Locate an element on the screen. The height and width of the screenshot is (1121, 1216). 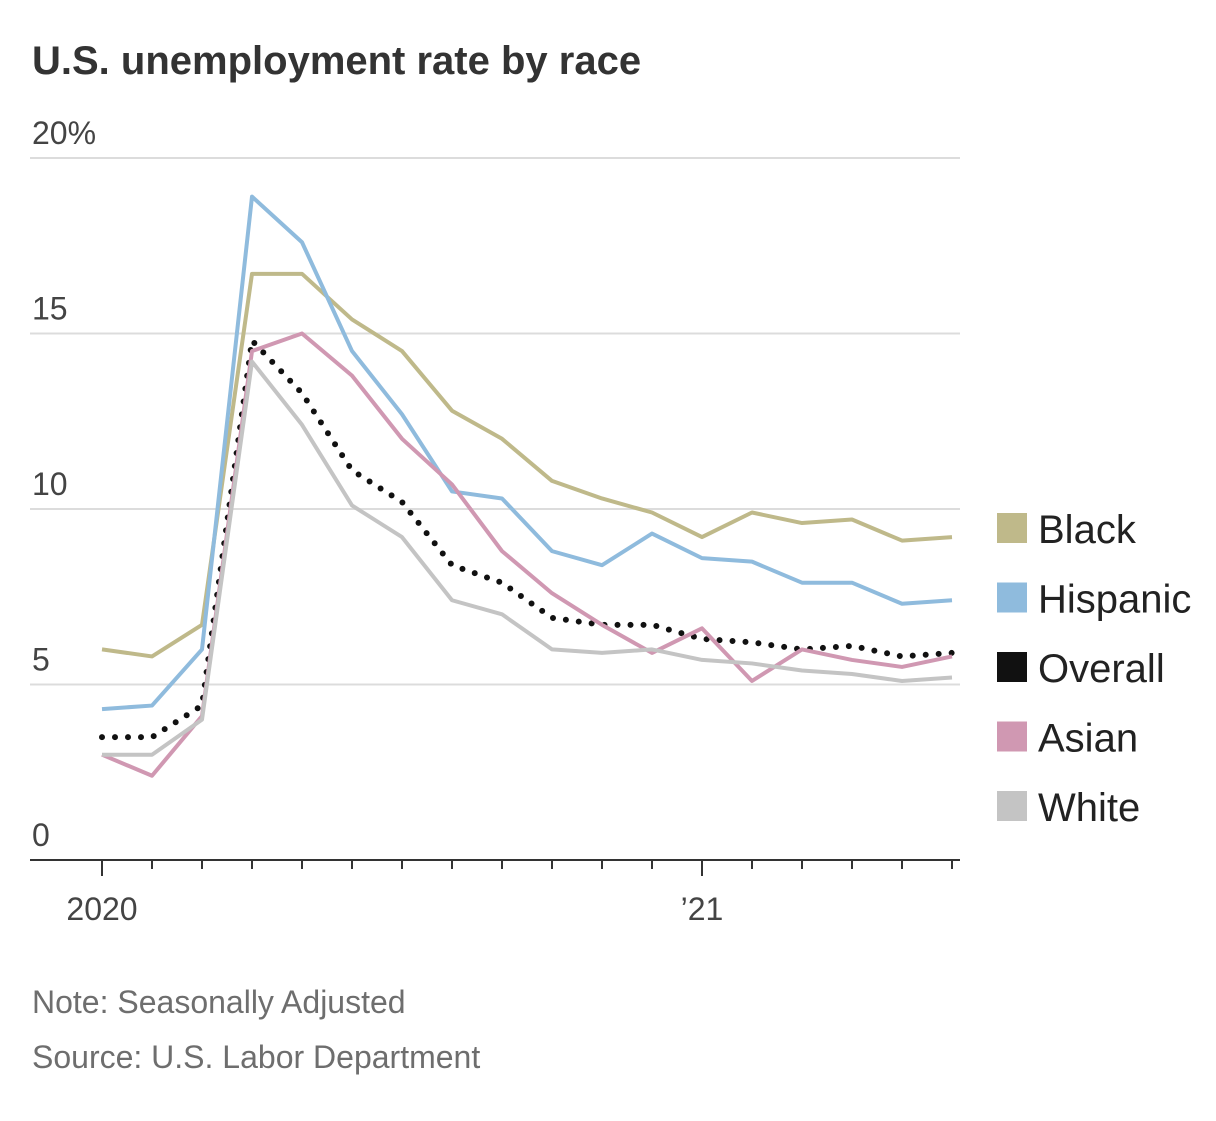
legend-label: Asian is located at coordinates (1088, 739).